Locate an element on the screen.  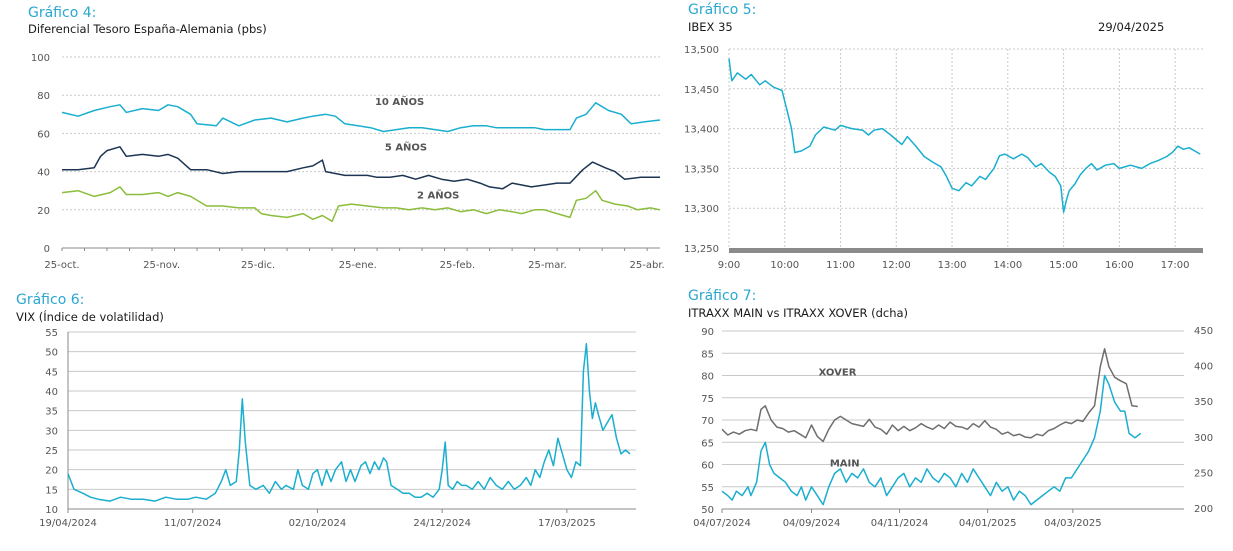
chart-6-ytick-label: 25 is located at coordinates (51, 451).